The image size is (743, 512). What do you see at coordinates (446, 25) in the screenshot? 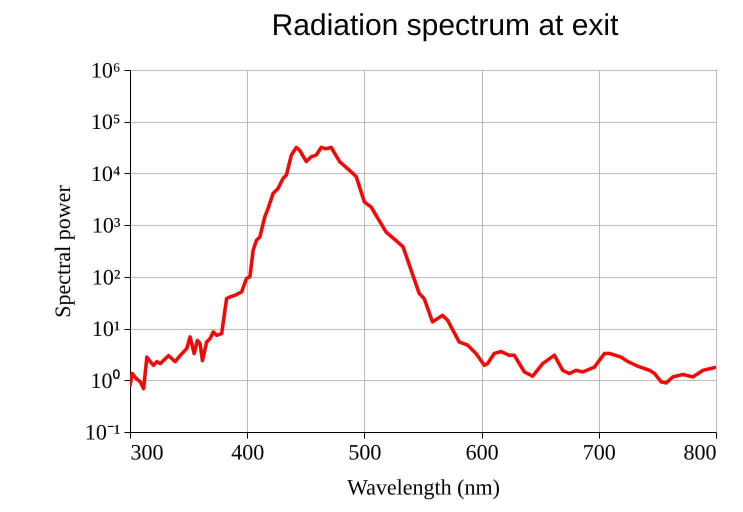
I see `chart-title: Radiation spectrum at exit` at bounding box center [446, 25].